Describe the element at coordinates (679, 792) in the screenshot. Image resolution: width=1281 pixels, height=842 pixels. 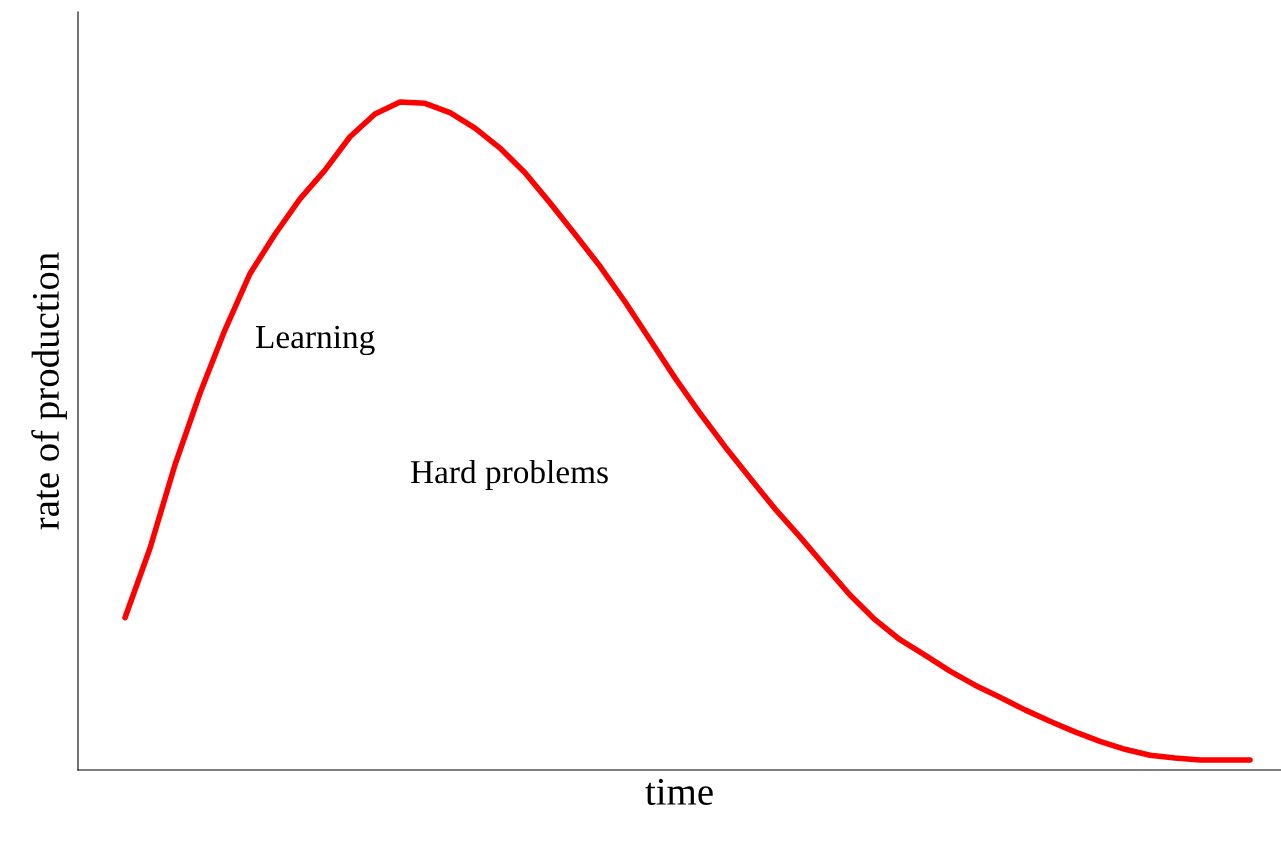
I see `x-axis-title: time` at that location.